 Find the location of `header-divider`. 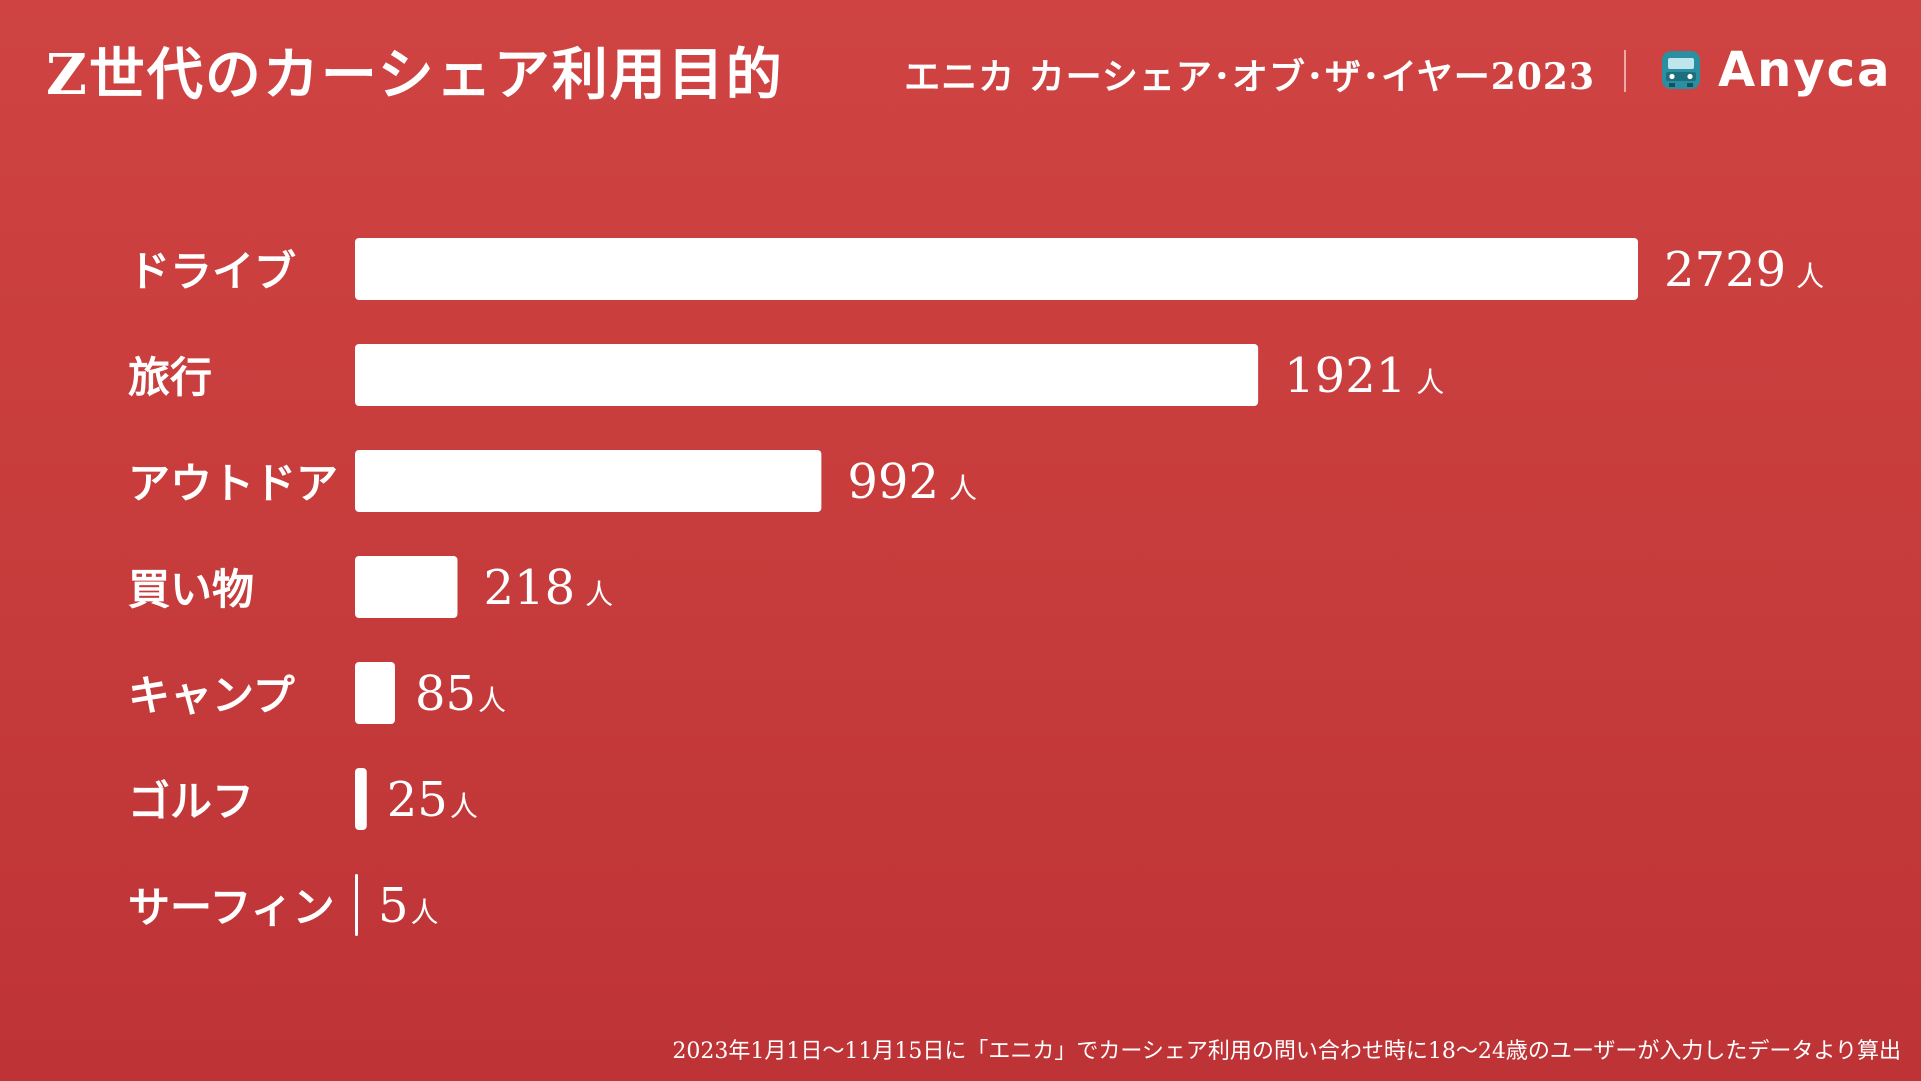

header-divider is located at coordinates (1625, 71).